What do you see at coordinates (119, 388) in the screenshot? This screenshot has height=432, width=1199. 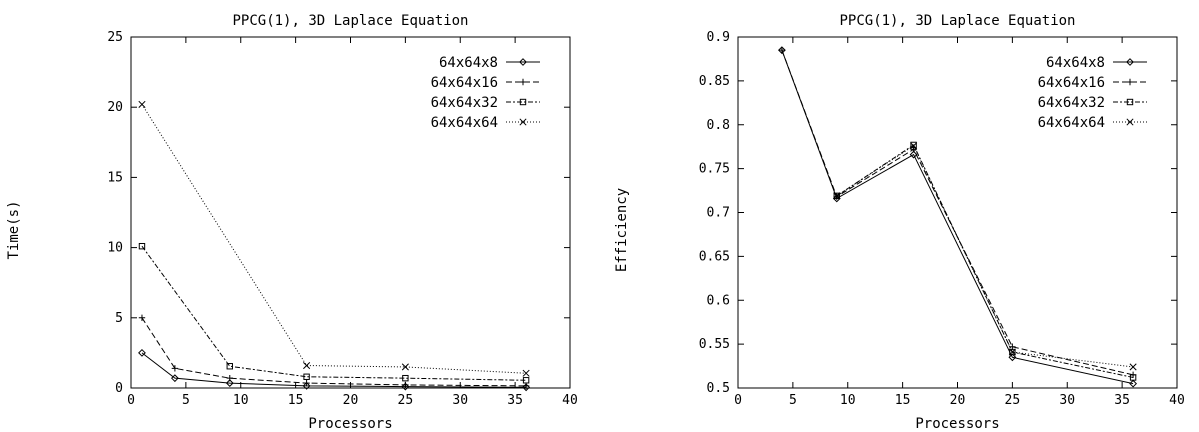 I see `y-tick-label: 0` at bounding box center [119, 388].